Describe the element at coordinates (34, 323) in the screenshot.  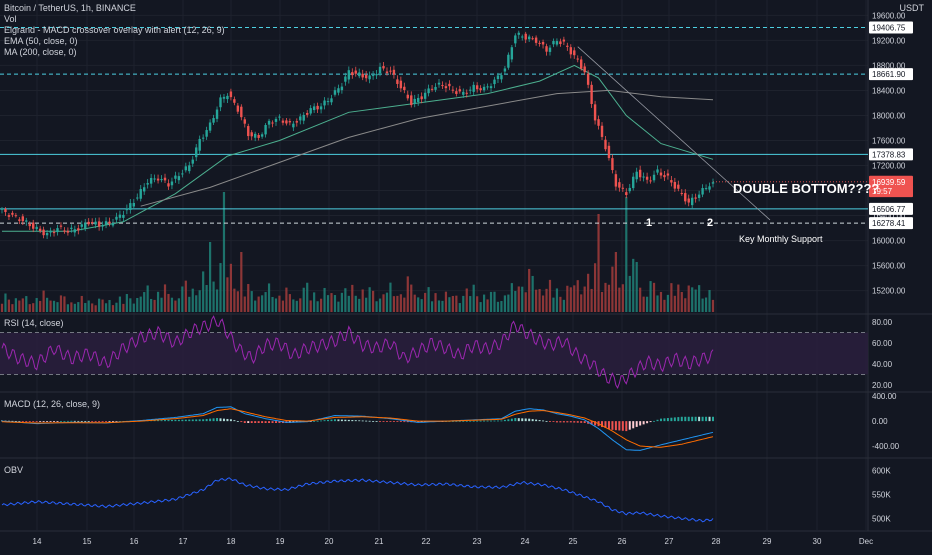
I see `rsi-pane-label: RSI (14, close)` at that location.